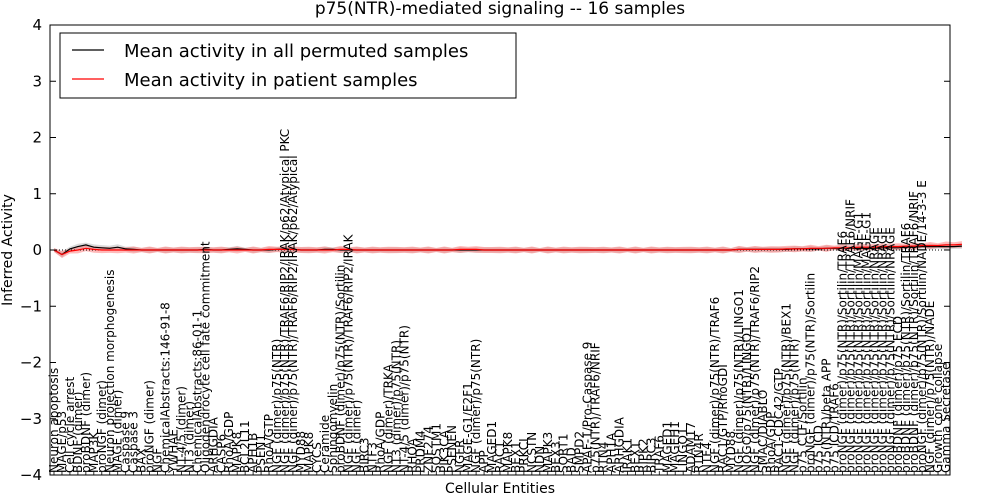  I want to click on x-tick-label: NTF3, so click(373, 457).